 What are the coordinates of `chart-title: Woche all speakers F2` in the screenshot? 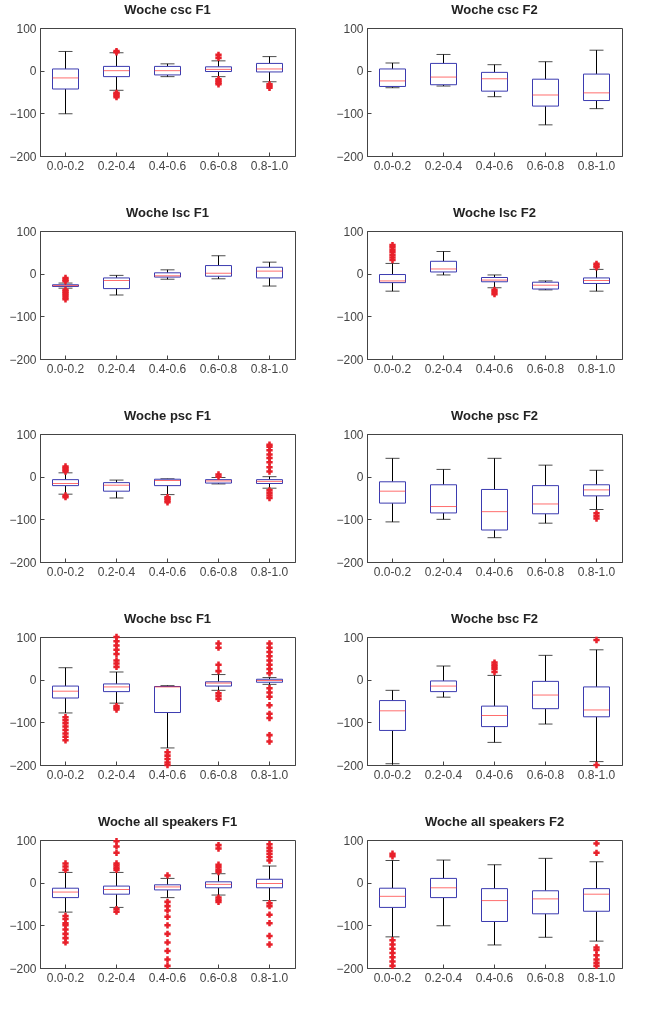 It's located at (494, 821).